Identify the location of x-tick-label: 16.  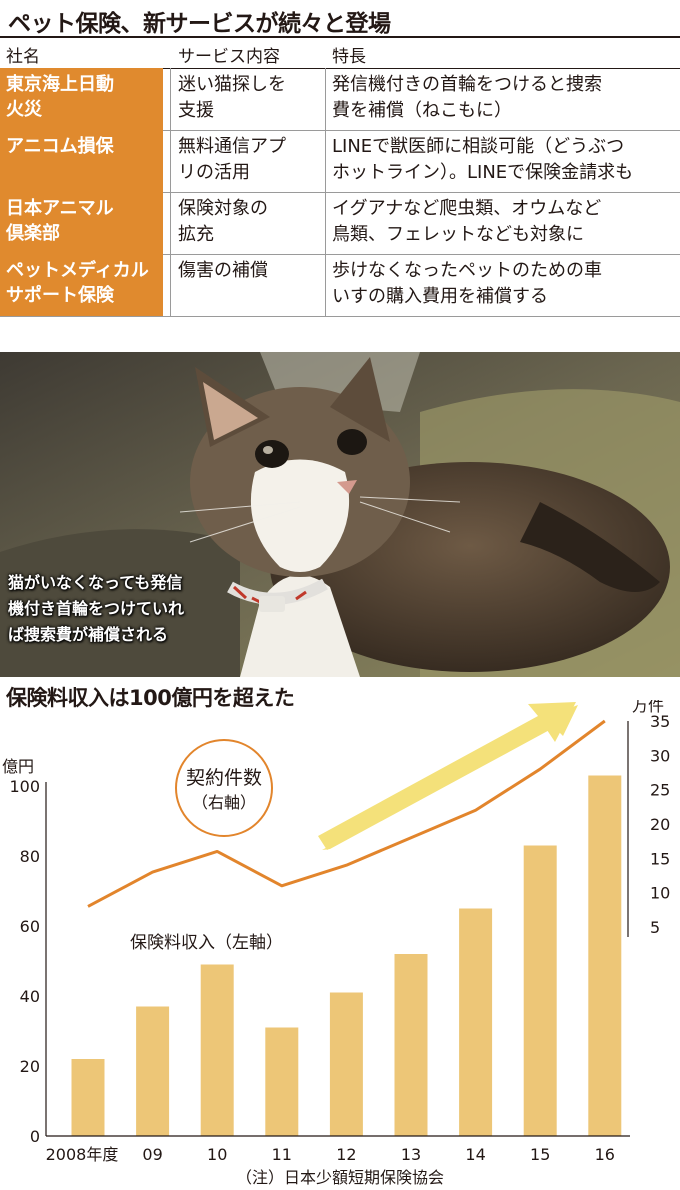
(605, 1153).